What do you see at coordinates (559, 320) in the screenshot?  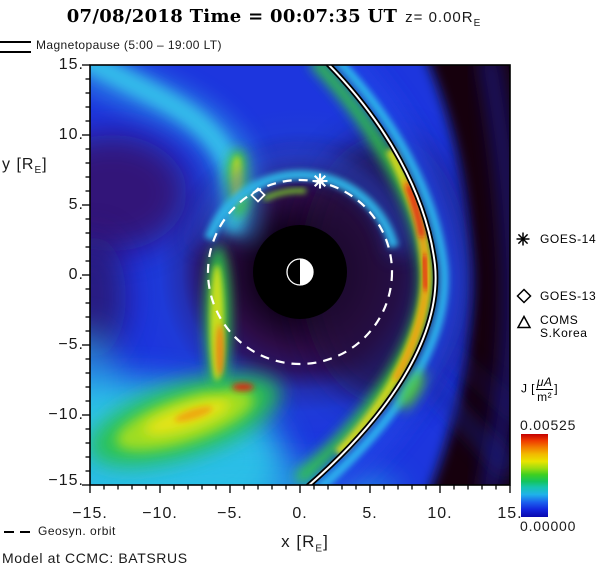 I see `legend-coms-label-line1: COMS` at bounding box center [559, 320].